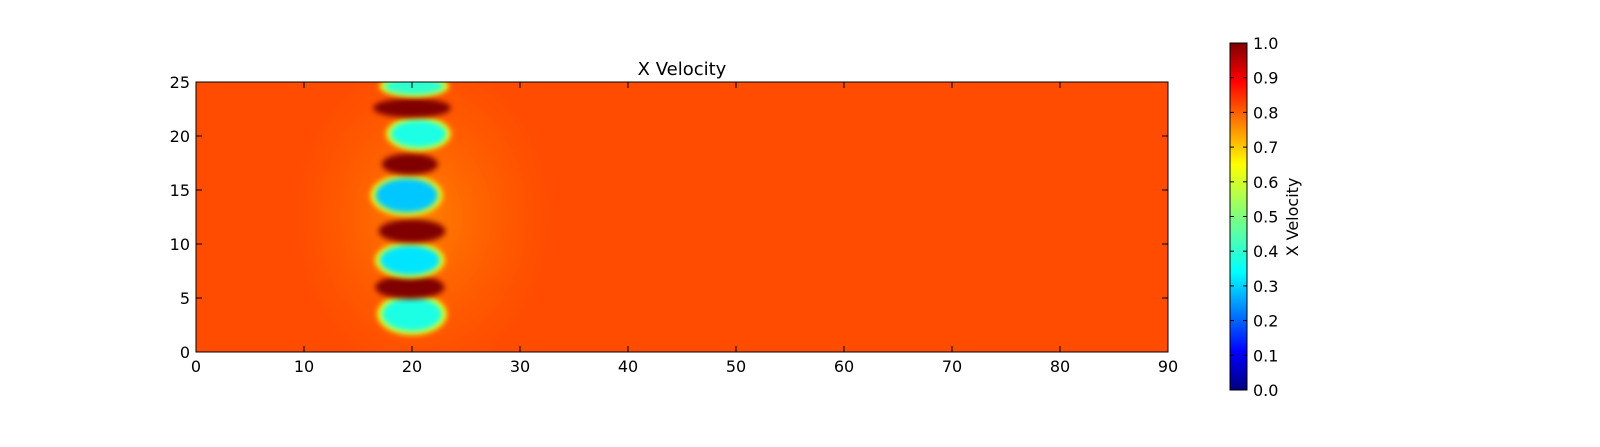 Image resolution: width=1600 pixels, height=447 pixels. What do you see at coordinates (180, 82) in the screenshot?
I see `y-tick-label: 25` at bounding box center [180, 82].